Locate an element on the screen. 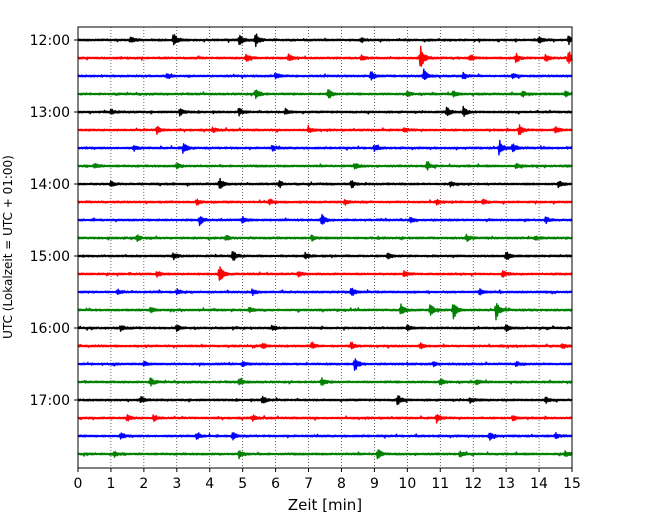 The image size is (650, 520). x-tick-label: 5 is located at coordinates (242, 484).